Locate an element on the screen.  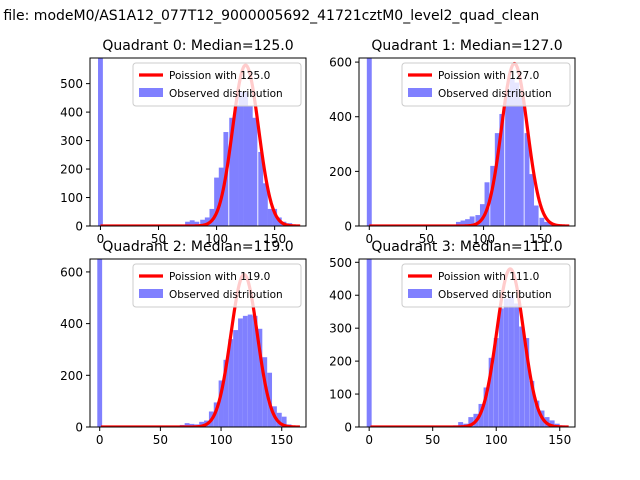
subplot-title: Quadrant 2: Median=119.0 is located at coordinates (197, 247).